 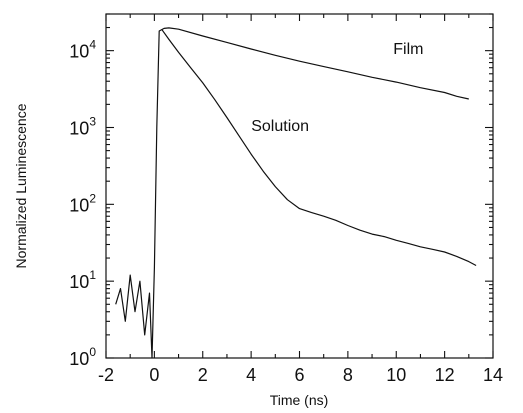 I want to click on y-tick-label: 10², so click(x=82, y=203).